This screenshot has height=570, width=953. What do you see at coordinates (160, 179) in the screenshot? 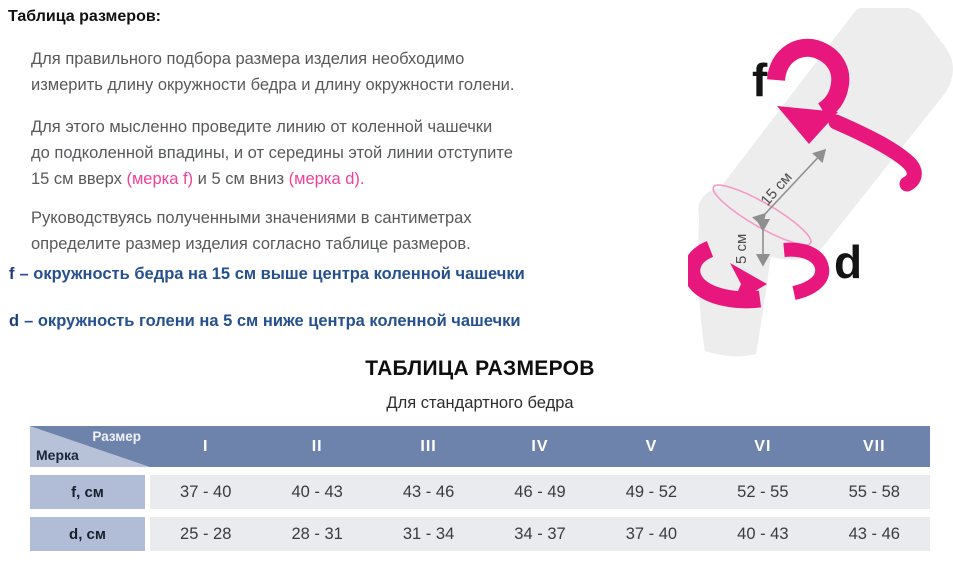
I see `mark-f-highlight: (мерка f)` at bounding box center [160, 179].